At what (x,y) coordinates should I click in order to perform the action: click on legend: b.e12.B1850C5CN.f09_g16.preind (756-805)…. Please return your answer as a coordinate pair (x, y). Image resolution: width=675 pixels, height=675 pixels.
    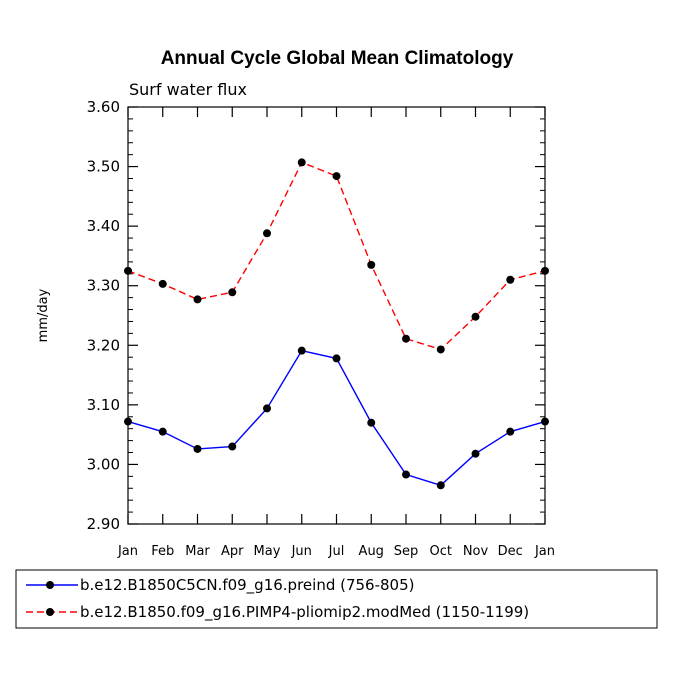
    Looking at the image, I should click on (336, 599).